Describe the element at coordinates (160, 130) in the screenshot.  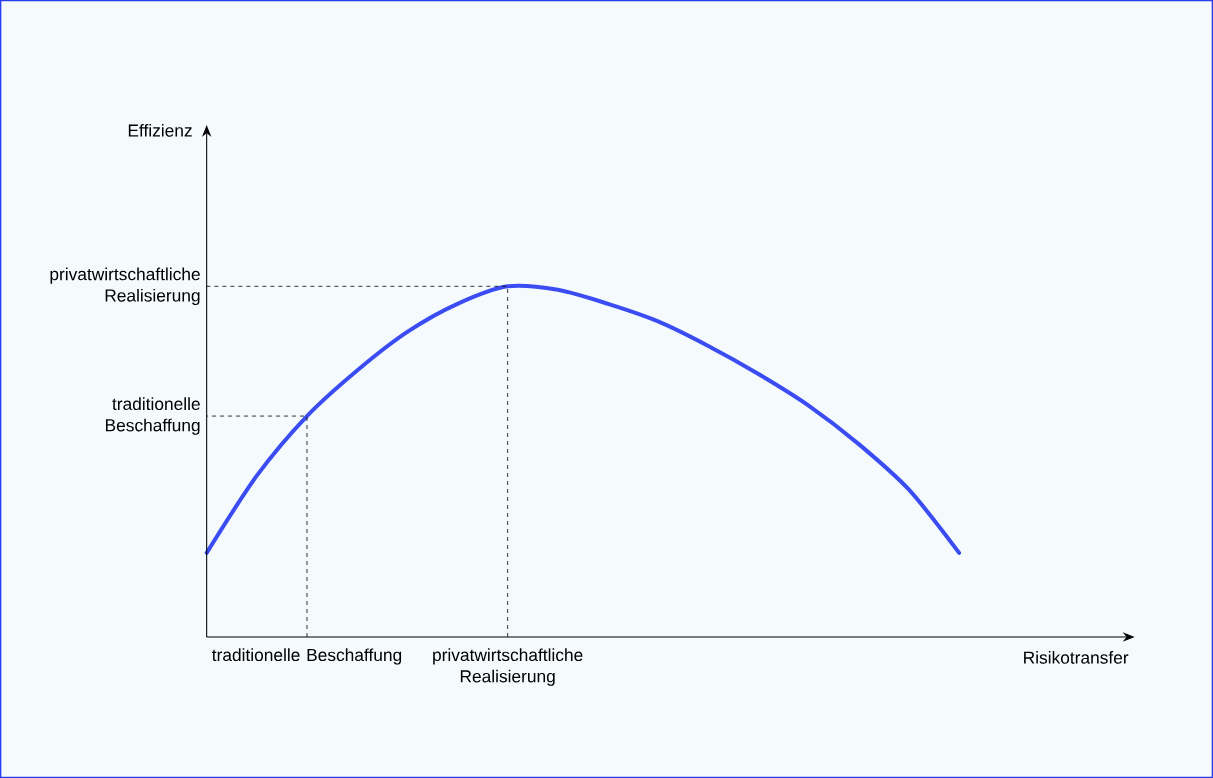
I see `text: Effizienz` at that location.